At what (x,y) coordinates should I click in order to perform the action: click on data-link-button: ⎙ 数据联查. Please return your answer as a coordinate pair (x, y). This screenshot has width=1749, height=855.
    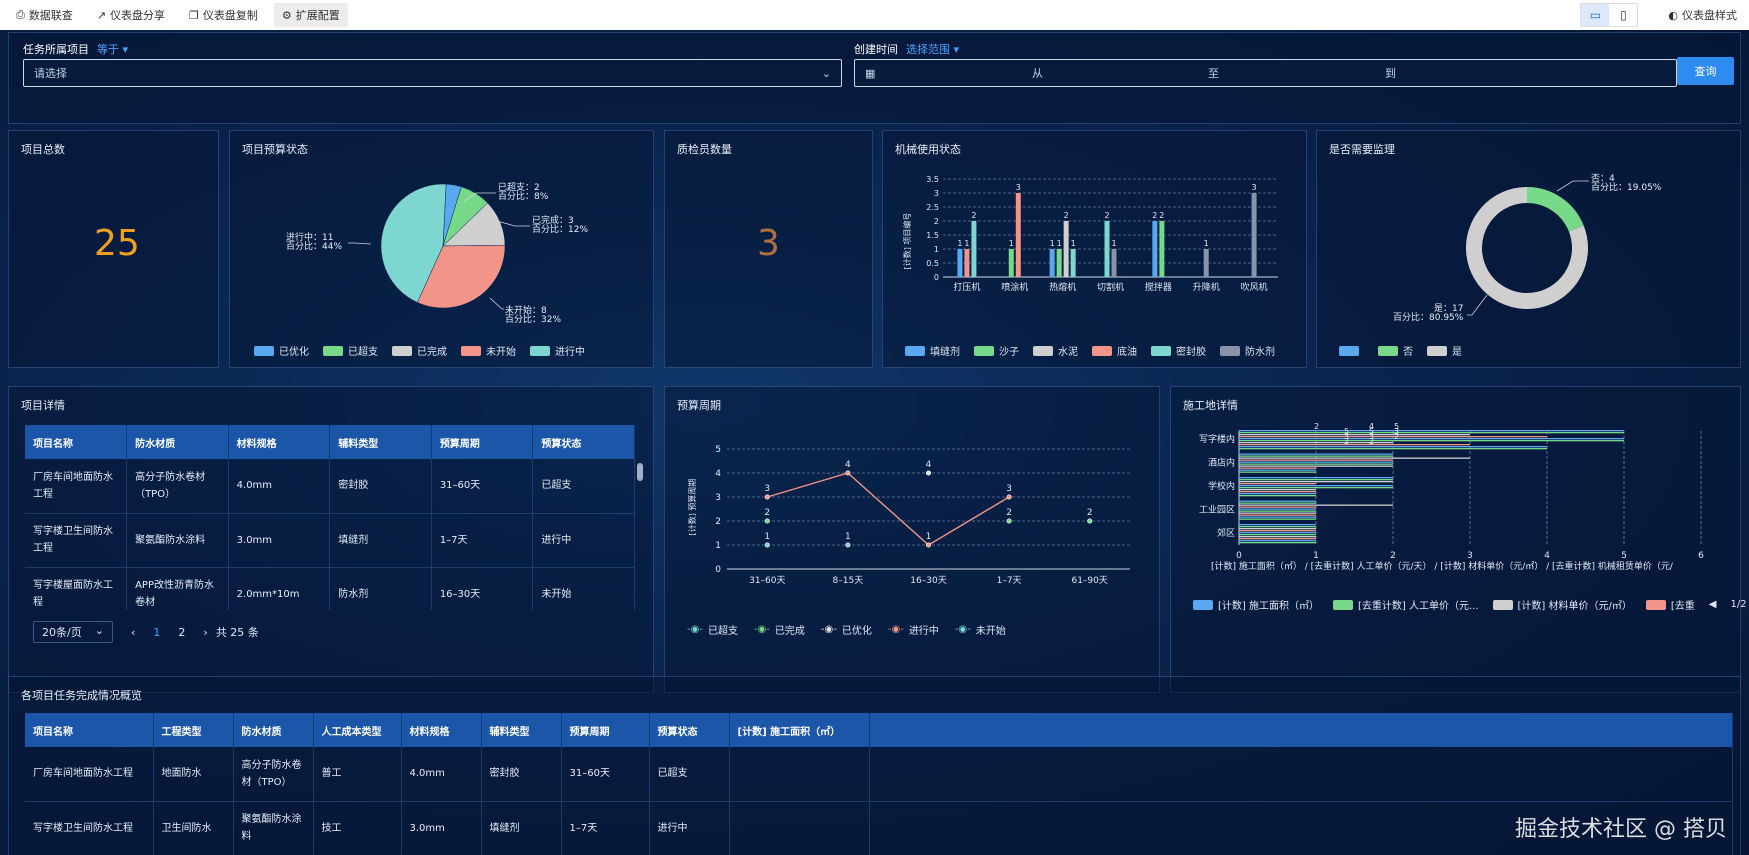
    Looking at the image, I should click on (44, 15).